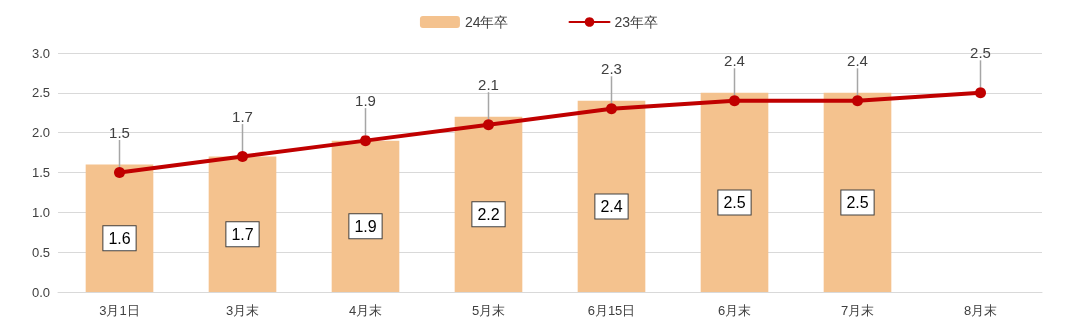  Describe the element at coordinates (40, 172) in the screenshot. I see `y-tick-label: 1.5` at that location.